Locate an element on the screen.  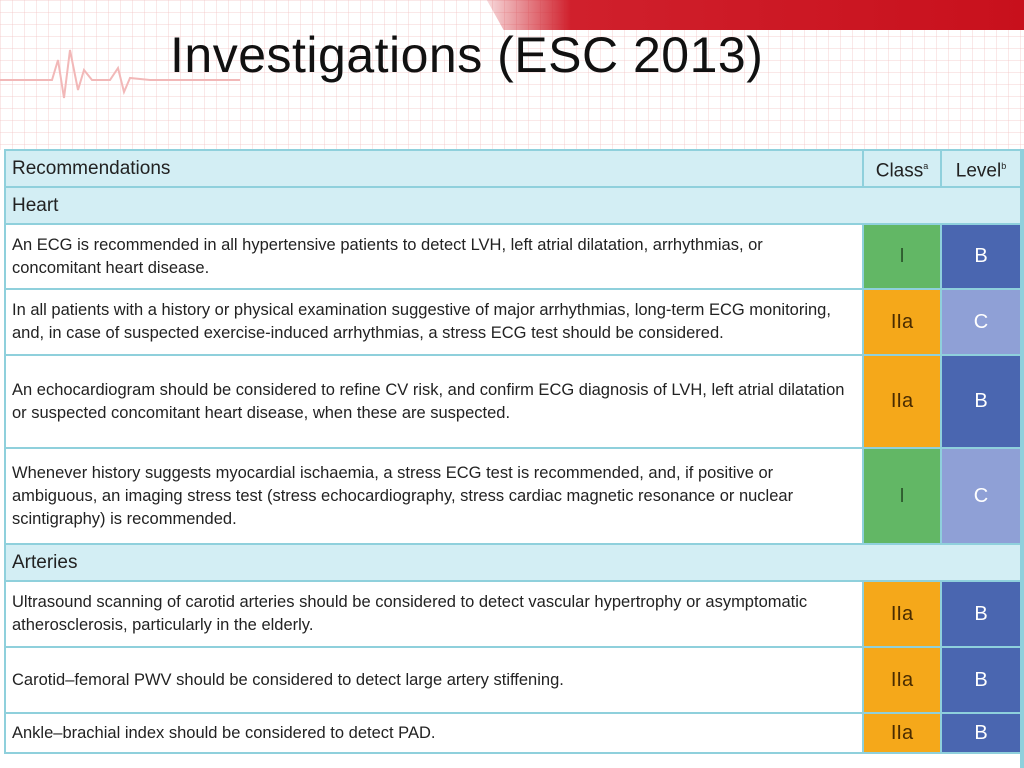
table-right-edge is located at coordinates (1022, 458).